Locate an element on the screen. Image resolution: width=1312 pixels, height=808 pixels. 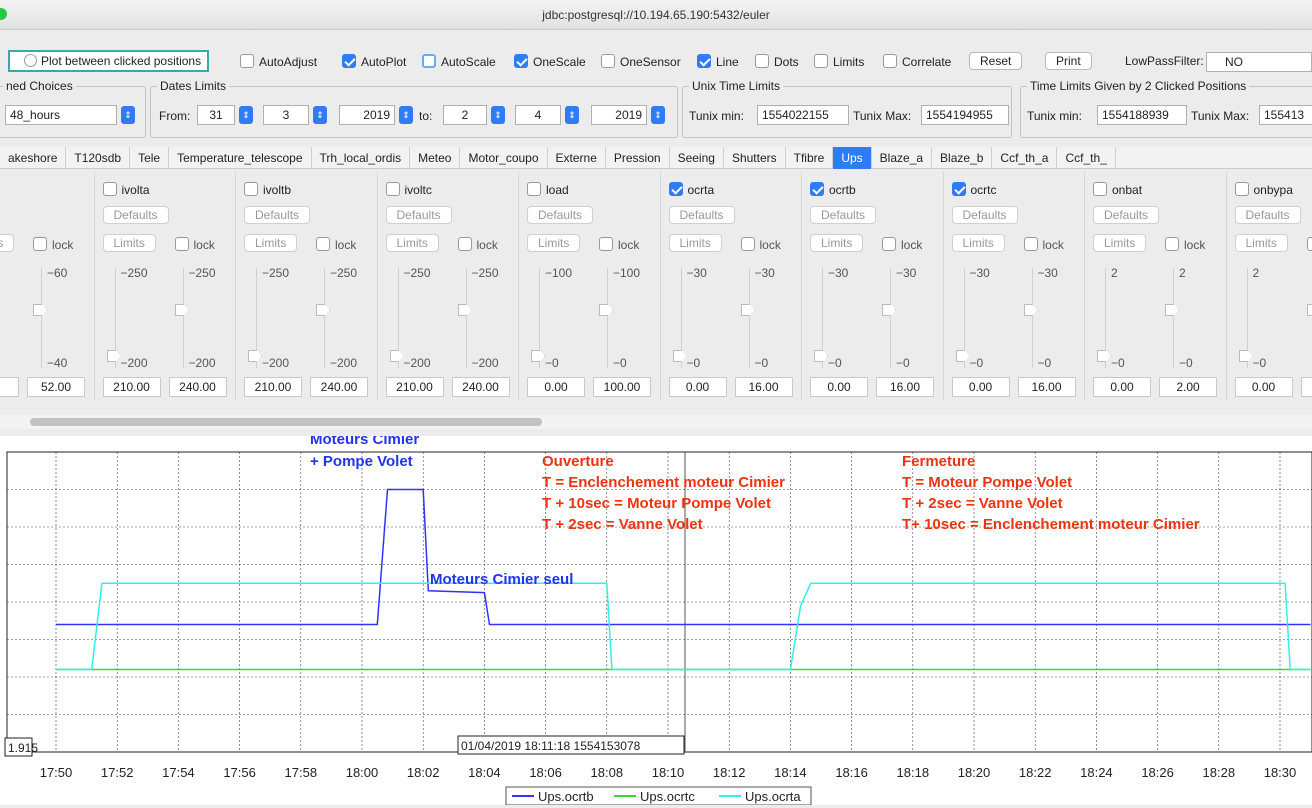
max-slider: −60−40 is located at coordinates (54, 318).